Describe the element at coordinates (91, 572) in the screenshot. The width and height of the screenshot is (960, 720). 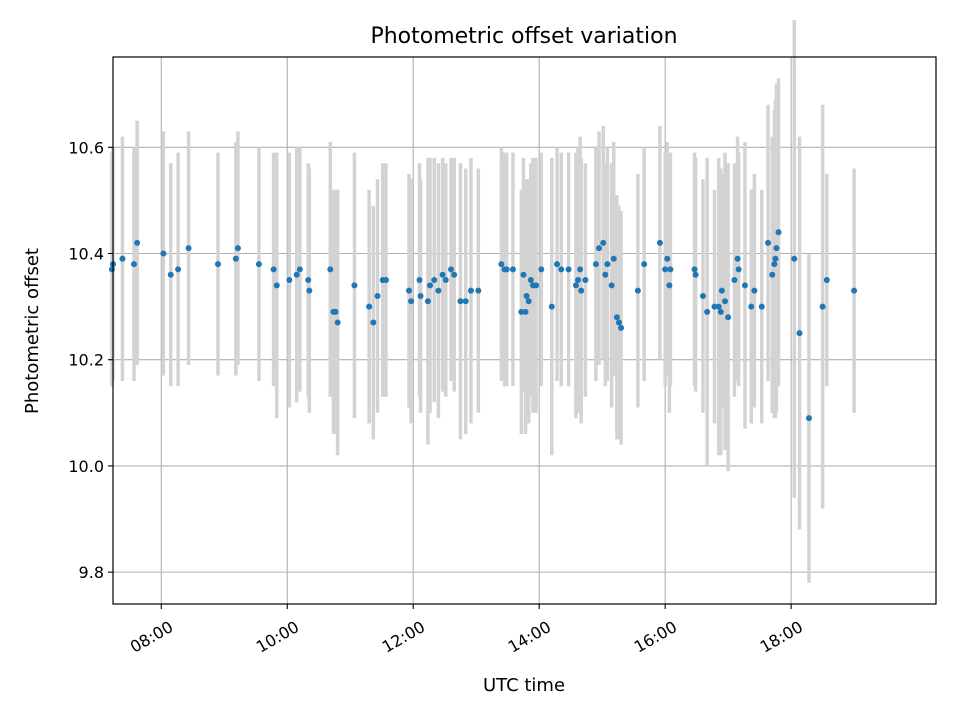
I see `y-tick-label: 9.8` at that location.